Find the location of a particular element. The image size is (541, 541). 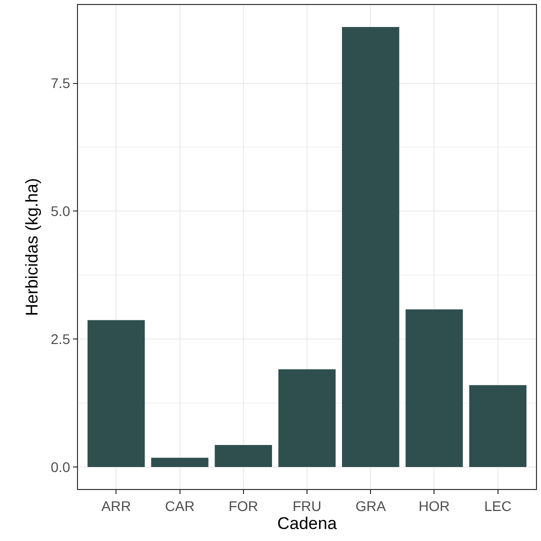

x-tick-label: CAR is located at coordinates (180, 506).